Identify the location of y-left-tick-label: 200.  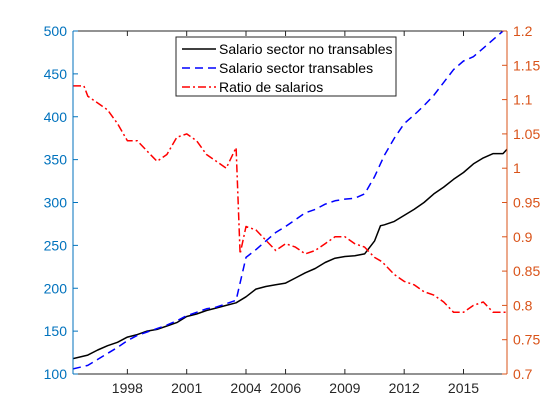
(56, 288).